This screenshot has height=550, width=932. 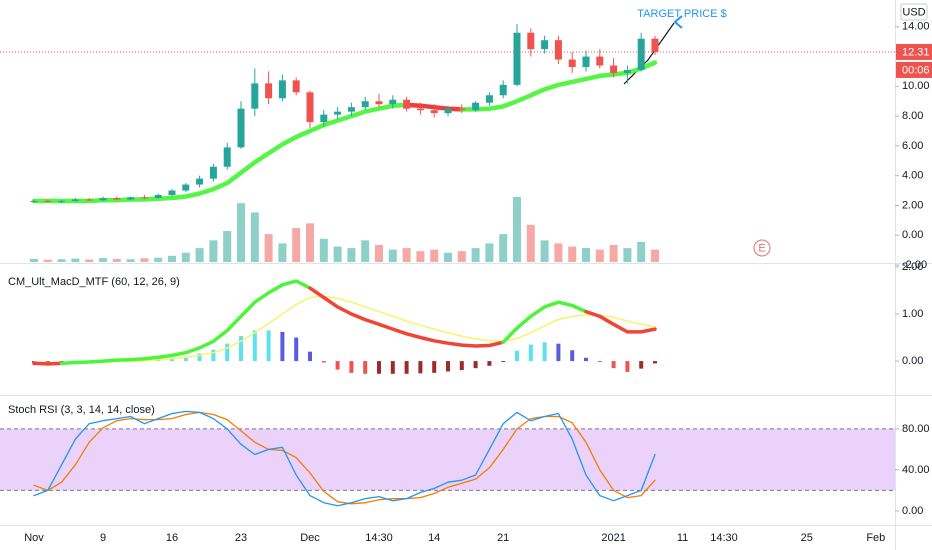 I want to click on band-fill, so click(x=447, y=459).